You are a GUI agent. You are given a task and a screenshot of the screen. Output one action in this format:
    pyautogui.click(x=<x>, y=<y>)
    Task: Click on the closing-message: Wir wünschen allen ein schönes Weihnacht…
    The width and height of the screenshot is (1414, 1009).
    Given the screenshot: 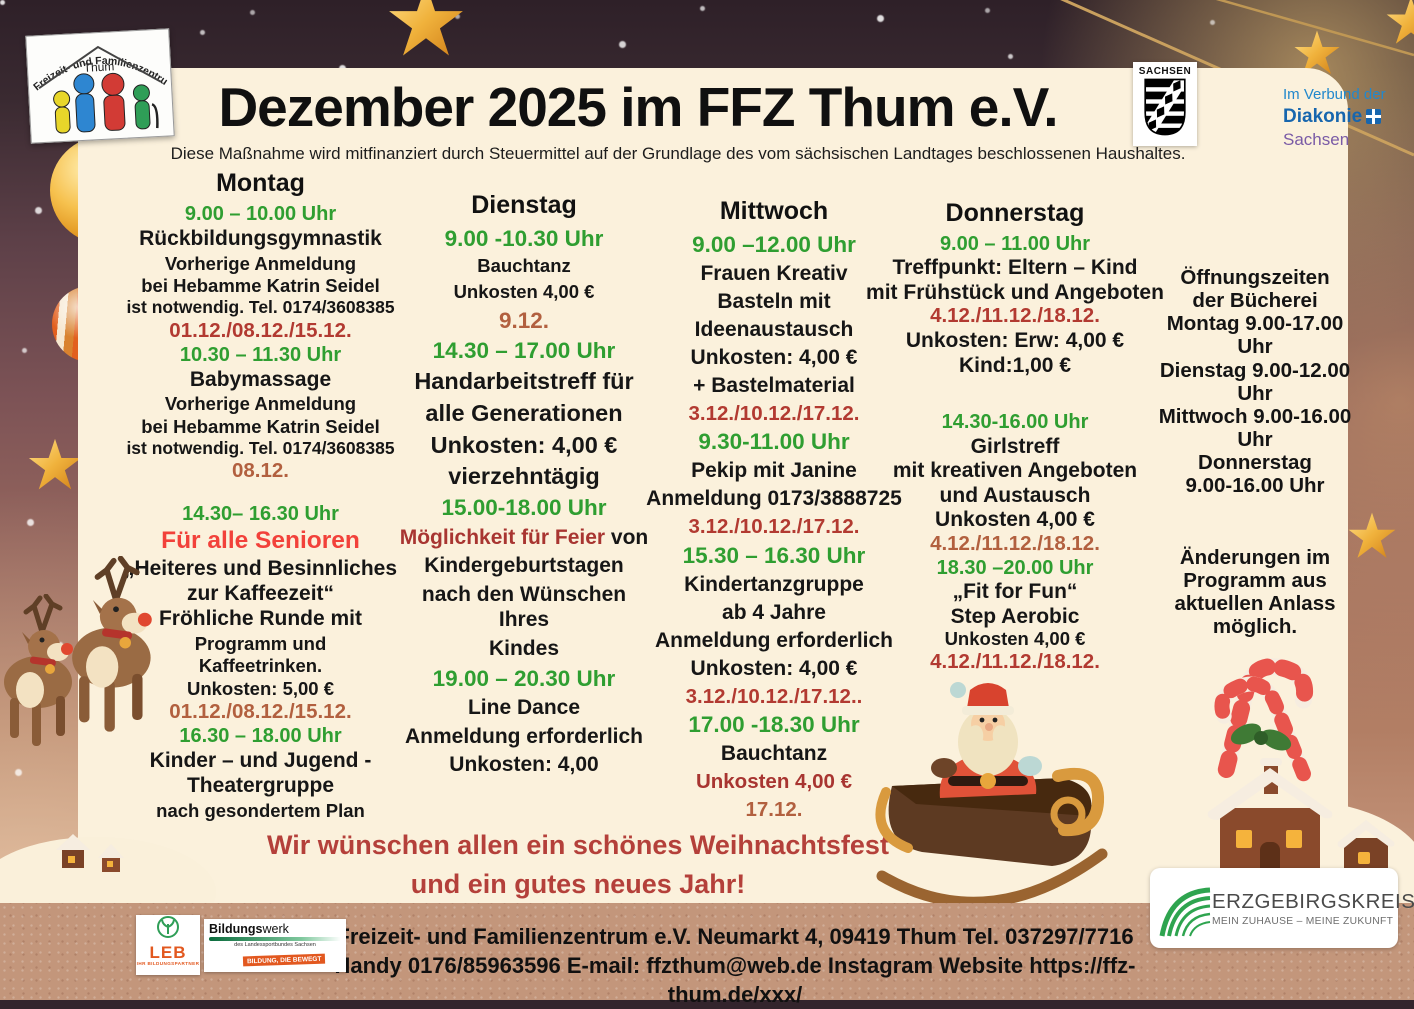 What is the action you would take?
    pyautogui.click(x=578, y=865)
    